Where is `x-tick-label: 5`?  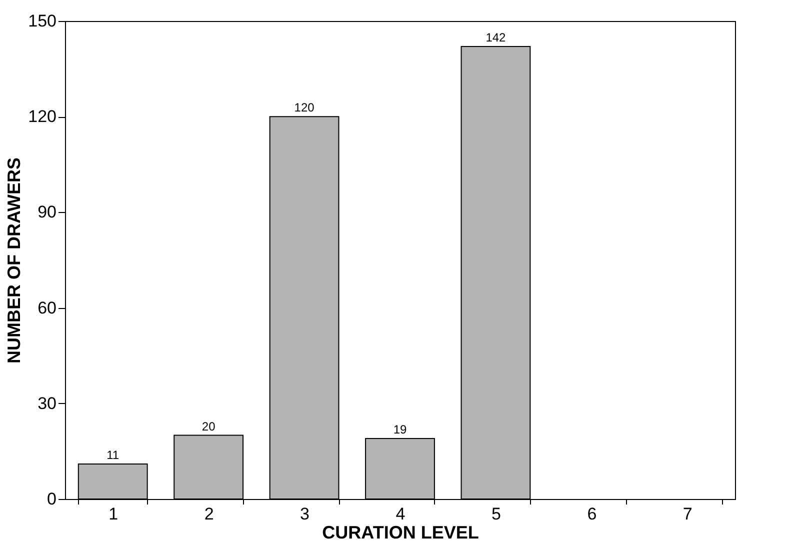
x-tick-label: 5 is located at coordinates (496, 514).